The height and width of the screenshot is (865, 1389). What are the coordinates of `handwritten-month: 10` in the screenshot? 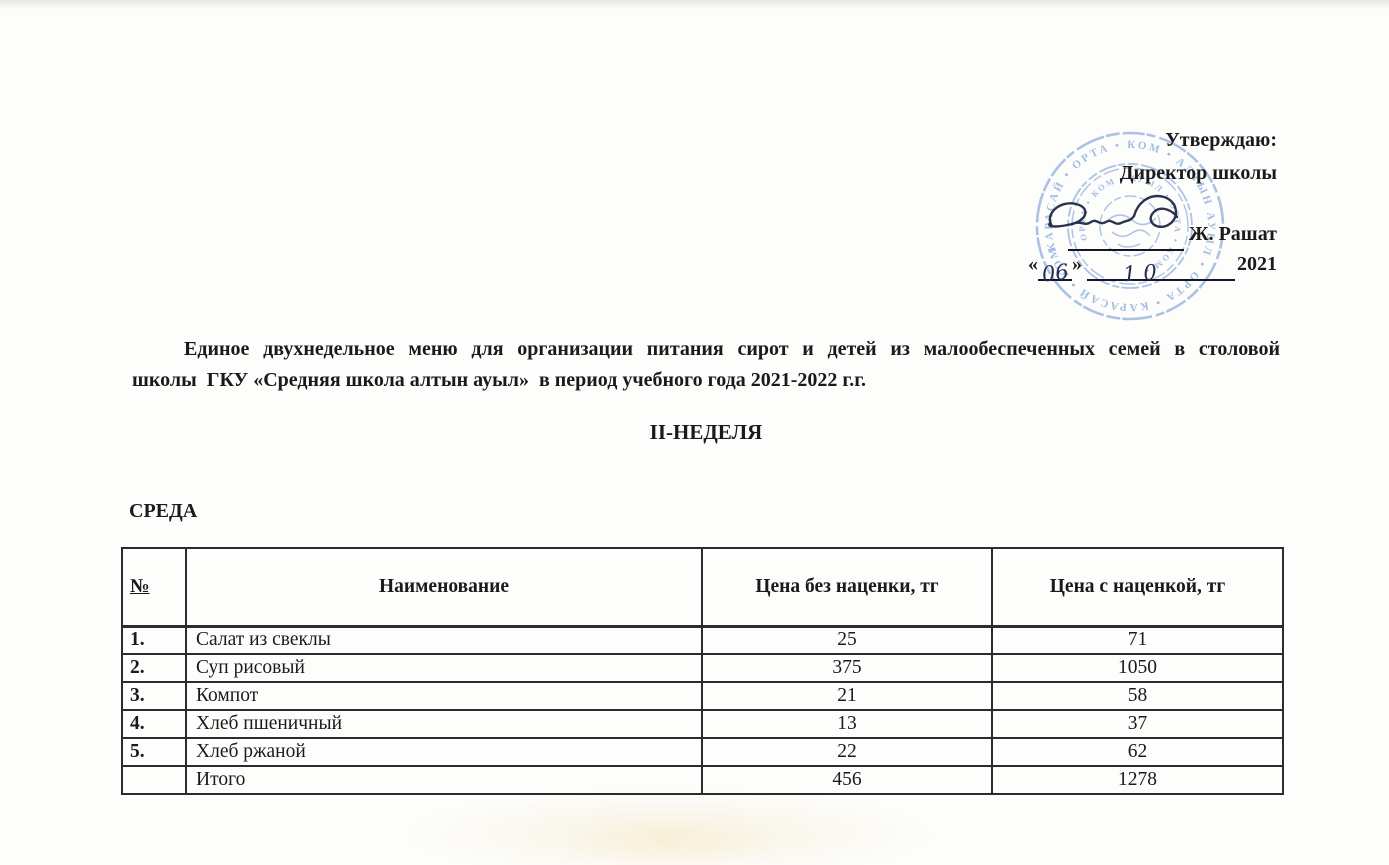 It's located at (1143, 273).